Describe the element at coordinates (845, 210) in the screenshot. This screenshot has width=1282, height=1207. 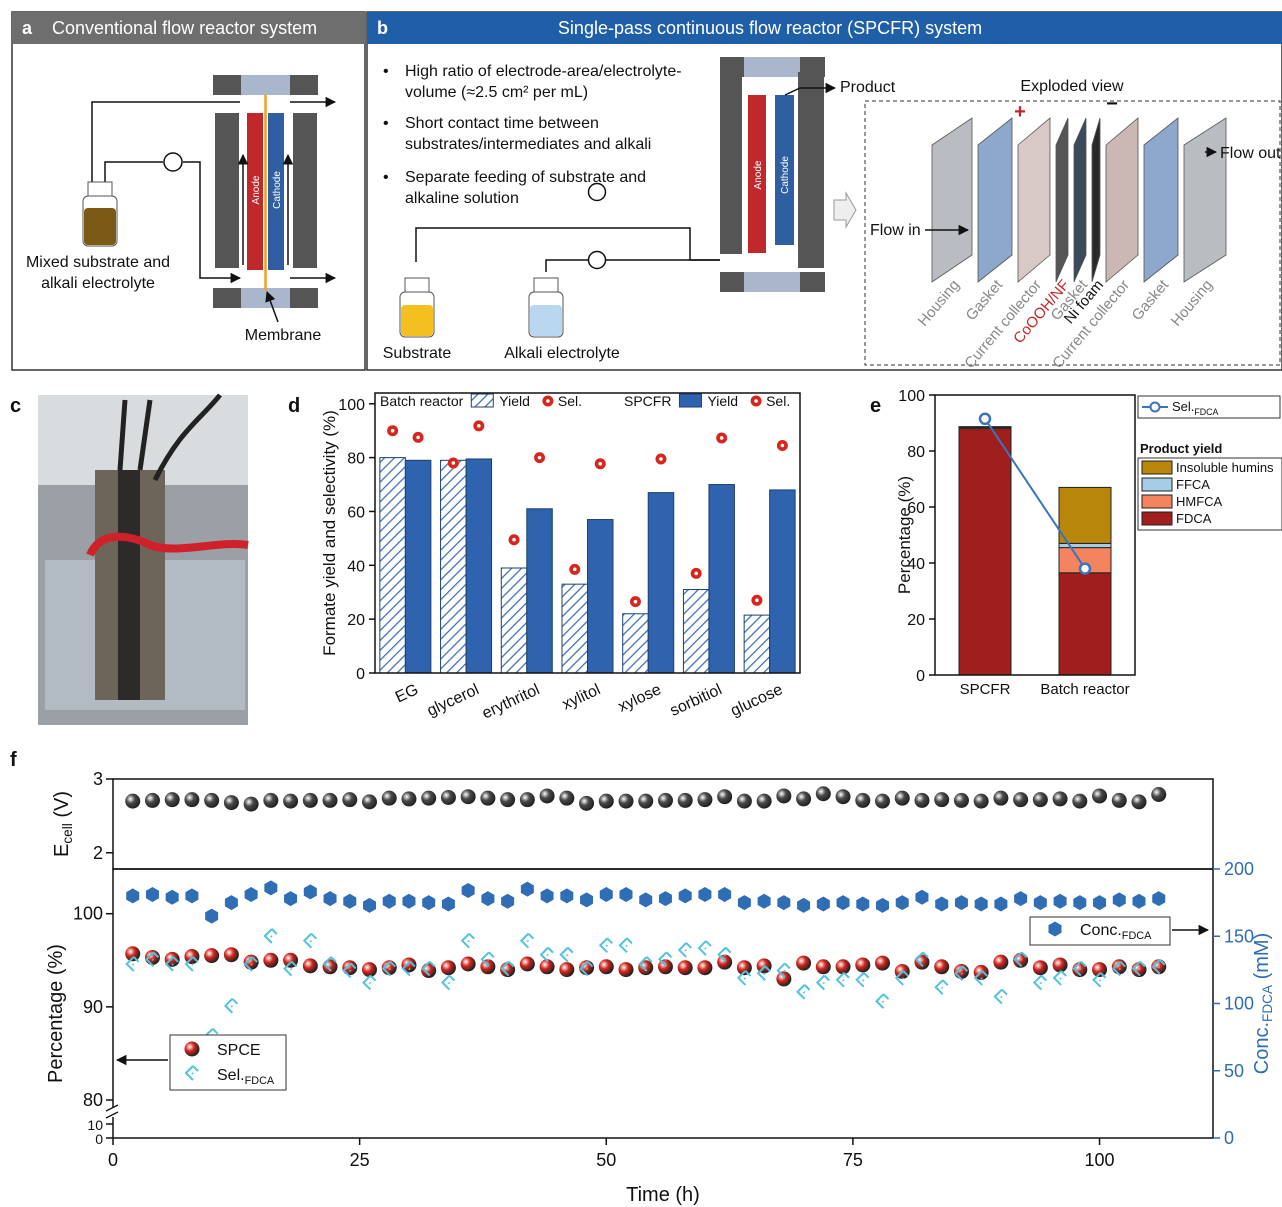
I see `direction-arrow` at that location.